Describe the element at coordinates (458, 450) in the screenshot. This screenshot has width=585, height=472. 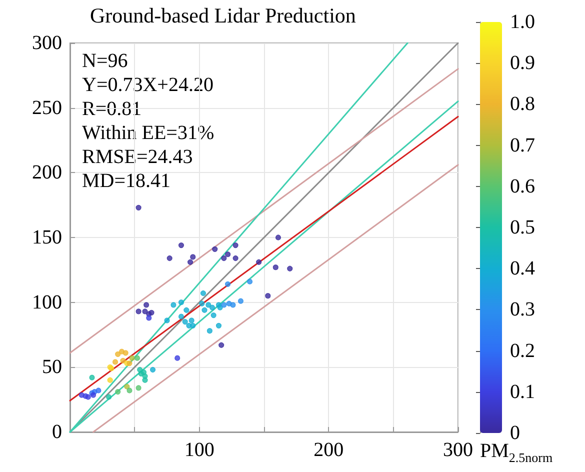
I see `x-tick-label: 300` at that location.